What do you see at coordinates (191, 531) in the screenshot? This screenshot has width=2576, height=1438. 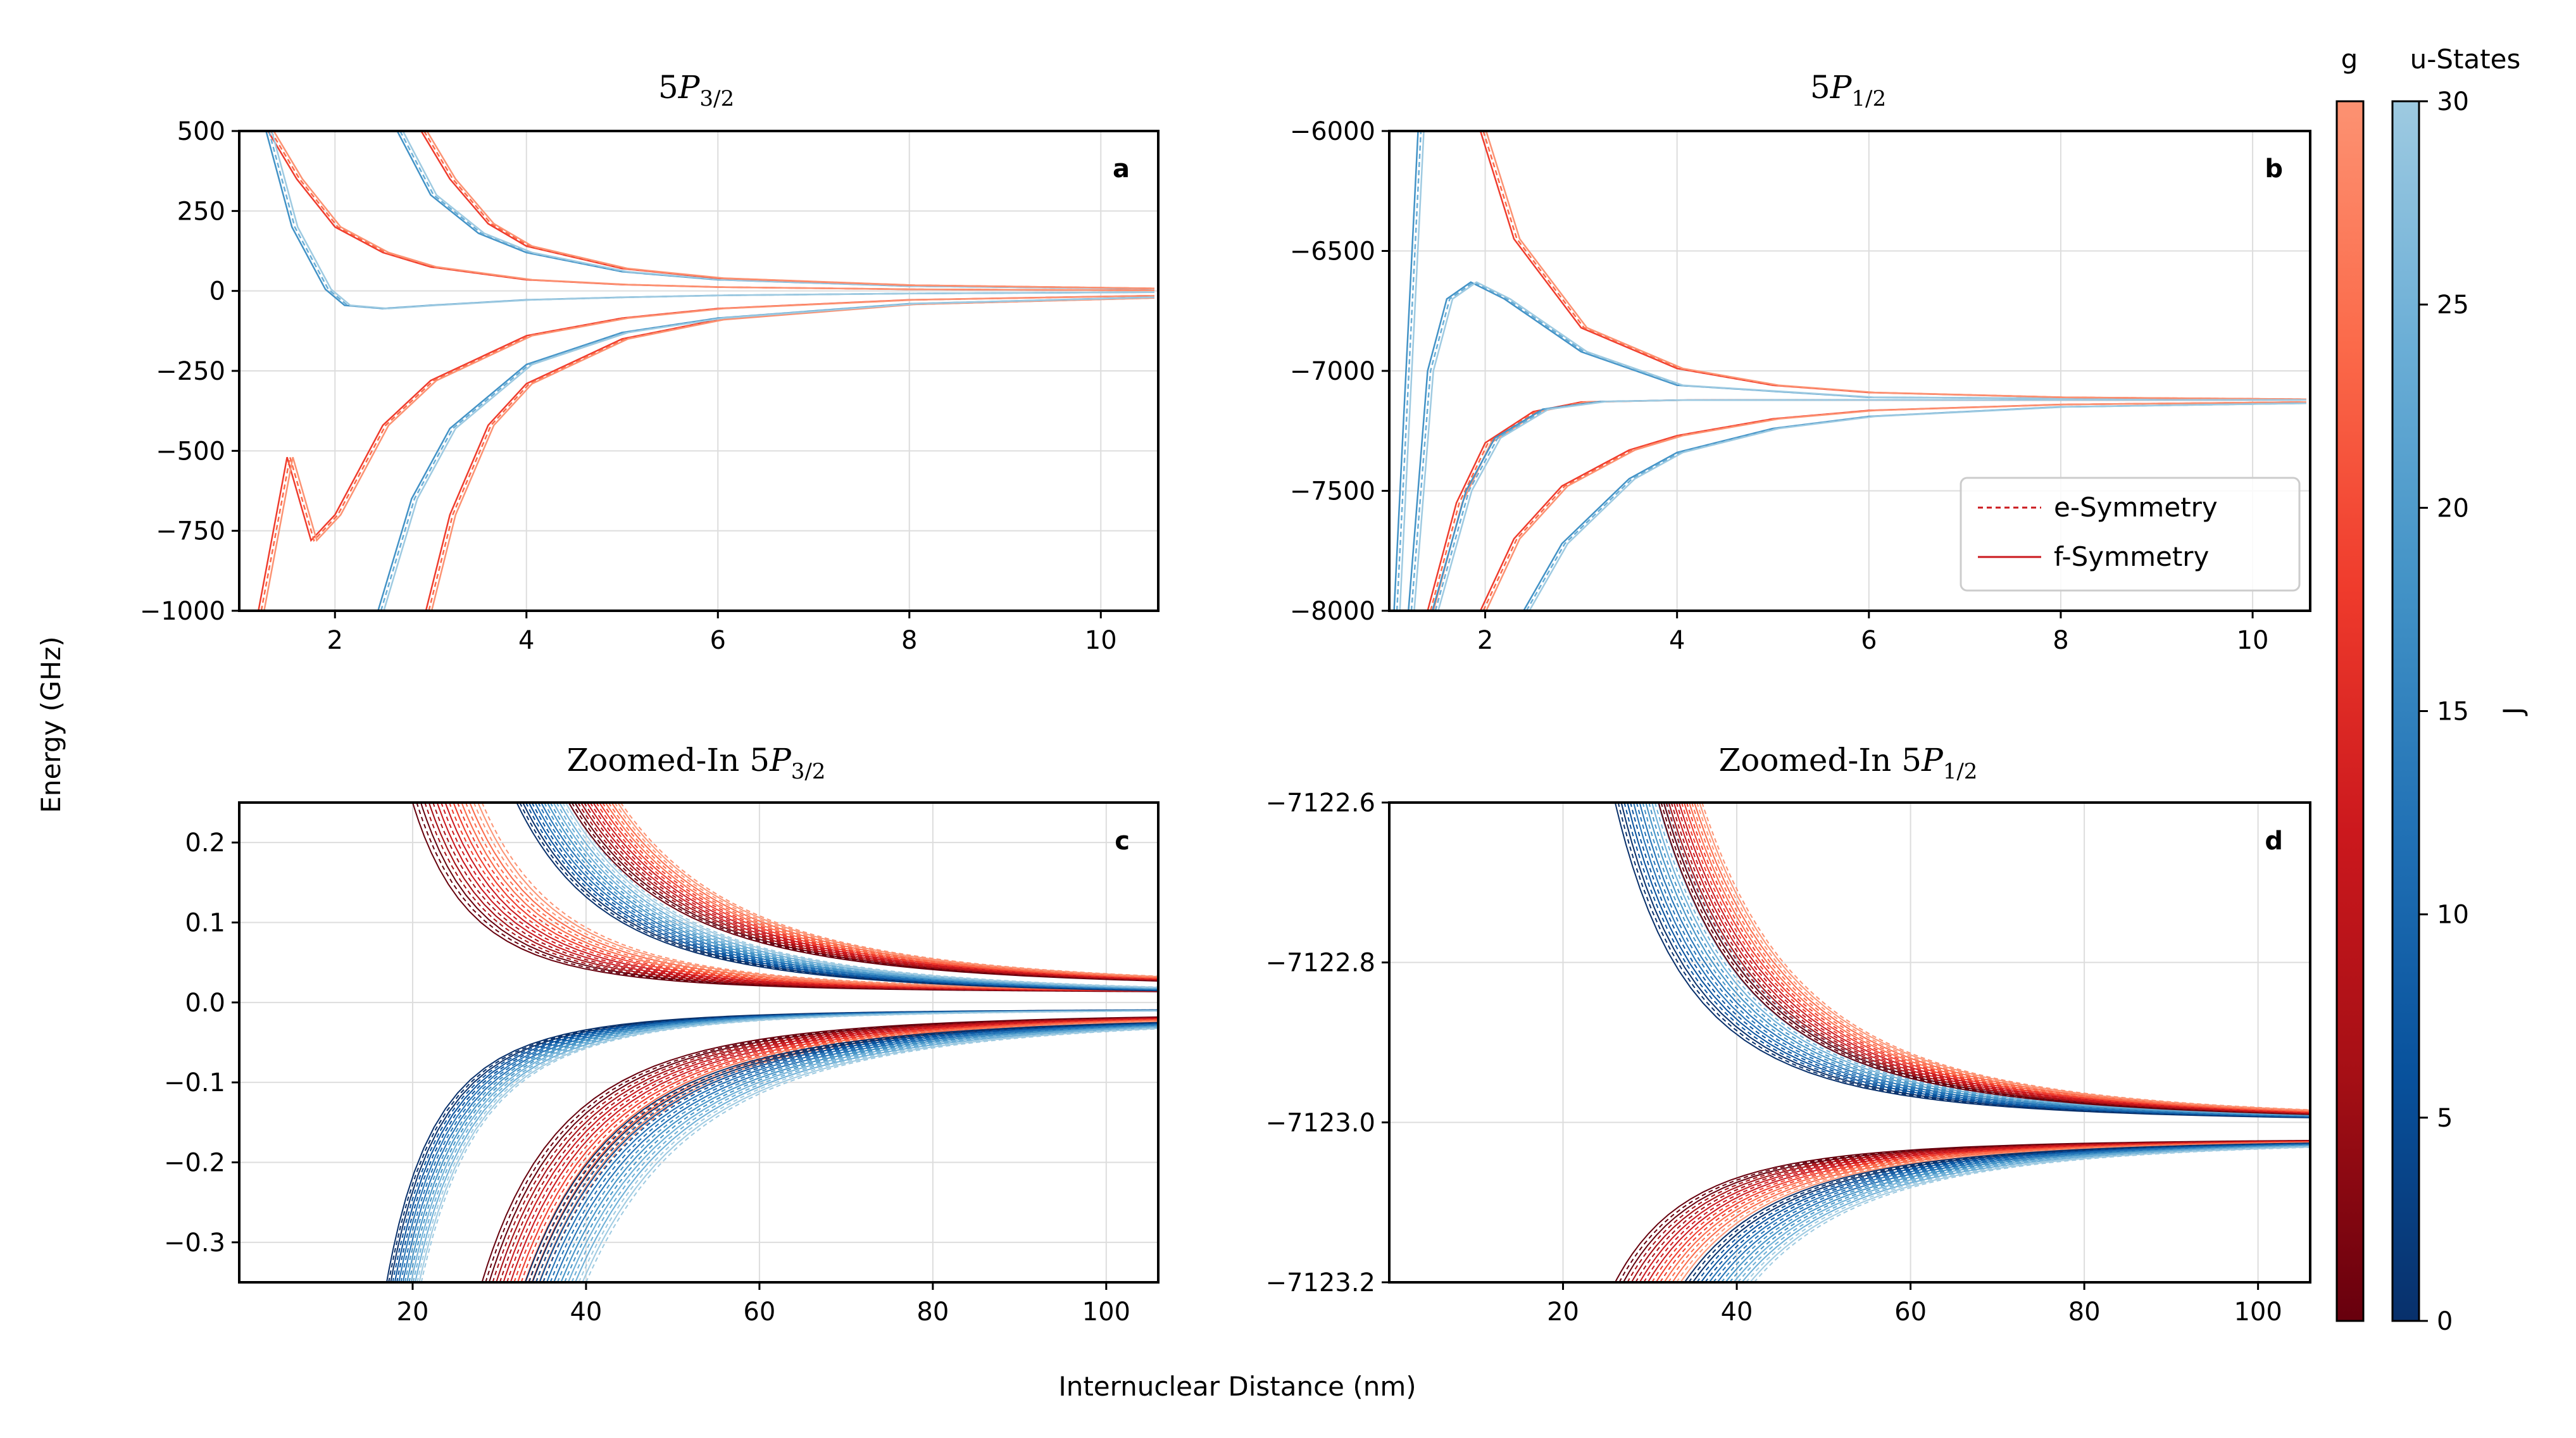 I see `y-tick-label: −750` at bounding box center [191, 531].